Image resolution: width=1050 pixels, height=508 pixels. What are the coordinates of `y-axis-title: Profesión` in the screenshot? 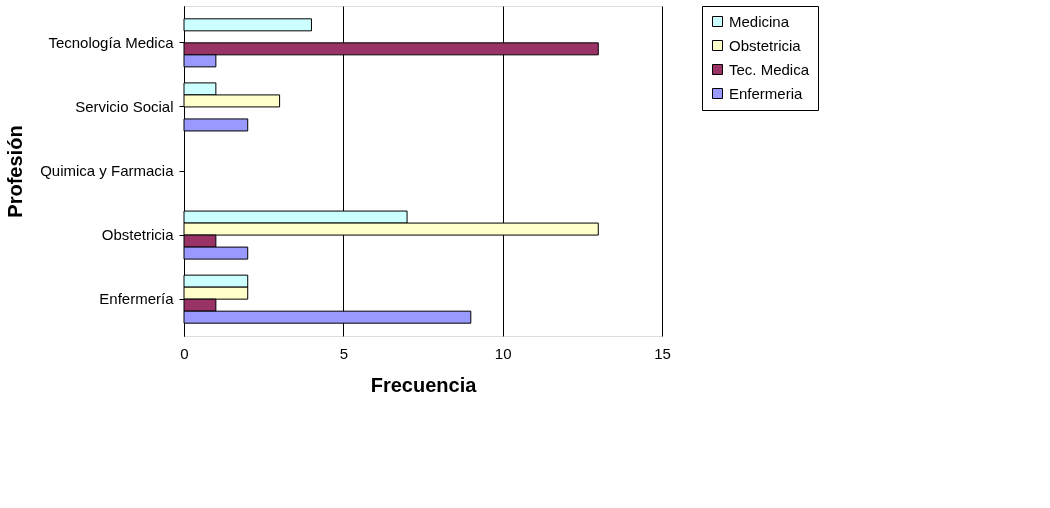 It's located at (15, 171).